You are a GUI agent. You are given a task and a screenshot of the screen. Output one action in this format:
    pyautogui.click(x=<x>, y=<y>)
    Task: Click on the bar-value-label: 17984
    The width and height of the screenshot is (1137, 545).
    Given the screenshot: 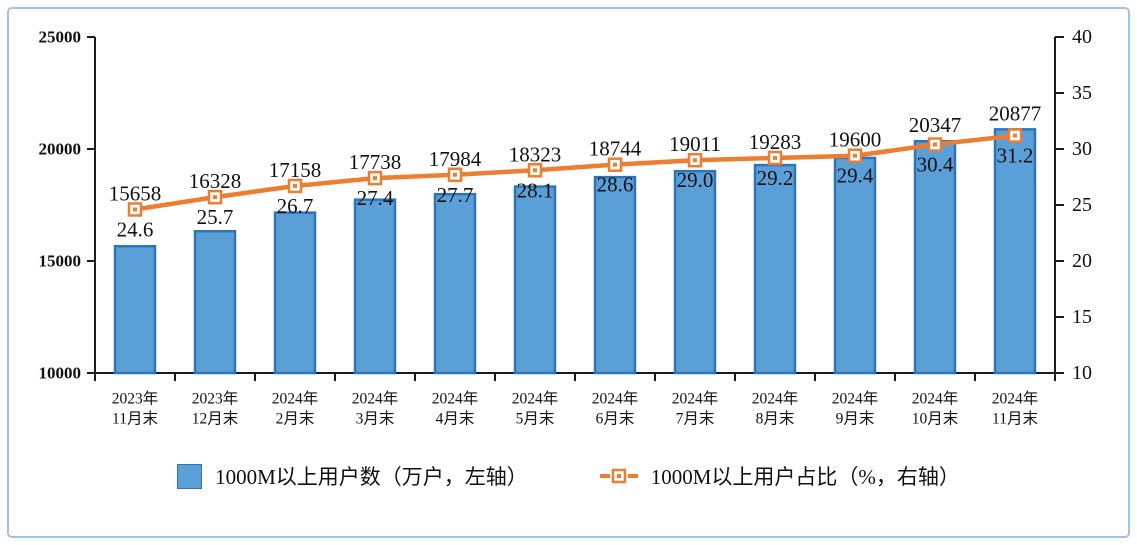 What is the action you would take?
    pyautogui.click(x=455, y=159)
    